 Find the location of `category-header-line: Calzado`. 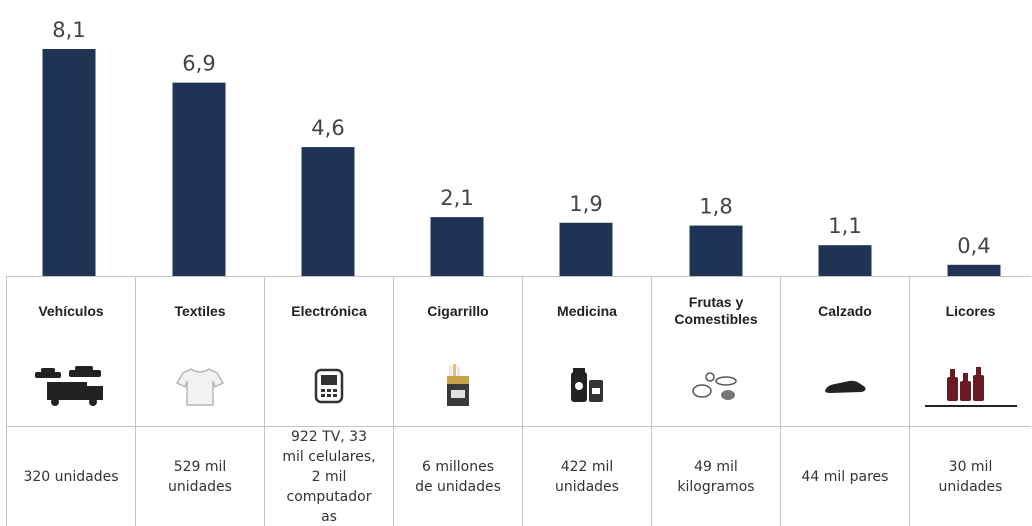

category-header-line: Calzado is located at coordinates (845, 311).